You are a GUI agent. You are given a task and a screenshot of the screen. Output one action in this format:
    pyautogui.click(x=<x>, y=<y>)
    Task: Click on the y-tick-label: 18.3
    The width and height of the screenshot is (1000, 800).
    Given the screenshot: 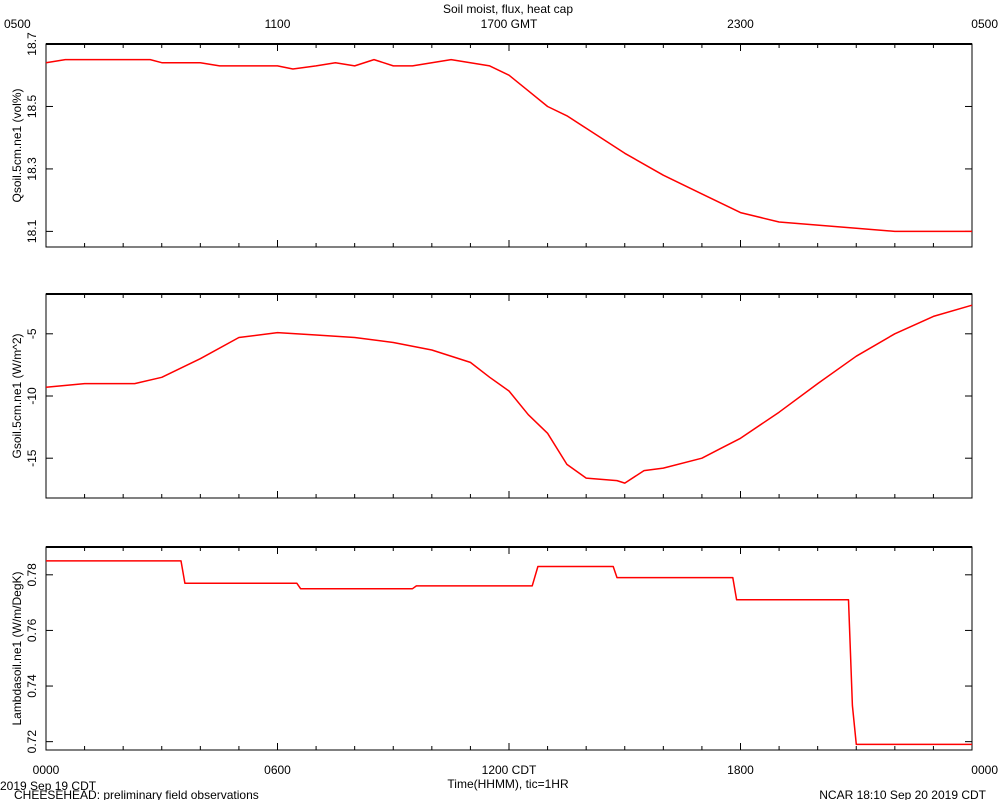 What is the action you would take?
    pyautogui.click(x=32, y=169)
    